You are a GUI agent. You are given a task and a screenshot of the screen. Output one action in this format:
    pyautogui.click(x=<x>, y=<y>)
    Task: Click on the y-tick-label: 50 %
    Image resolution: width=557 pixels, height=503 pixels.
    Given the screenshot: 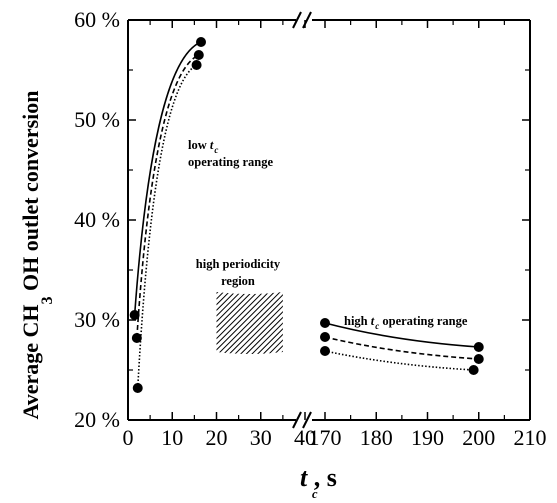 What is the action you would take?
    pyautogui.click(x=97, y=119)
    